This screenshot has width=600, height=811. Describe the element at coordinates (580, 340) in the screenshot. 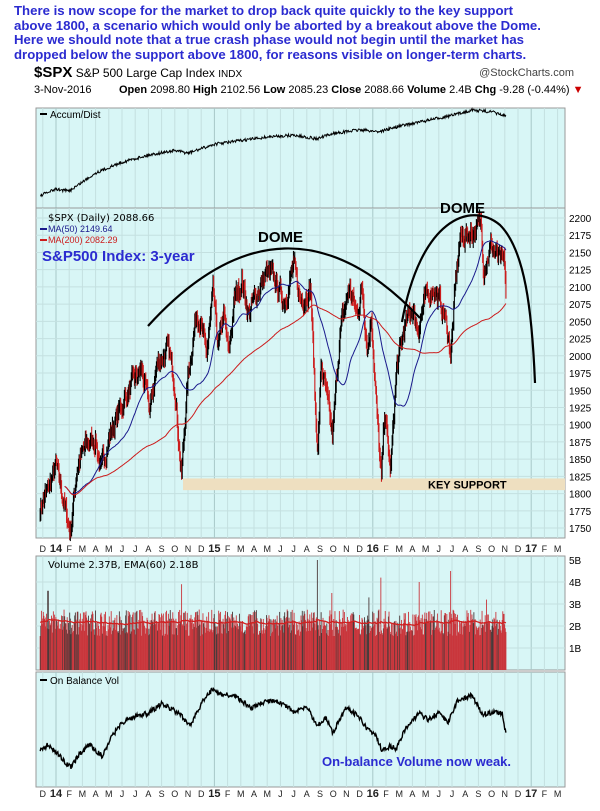

I see `price-tick-label: 2025` at that location.